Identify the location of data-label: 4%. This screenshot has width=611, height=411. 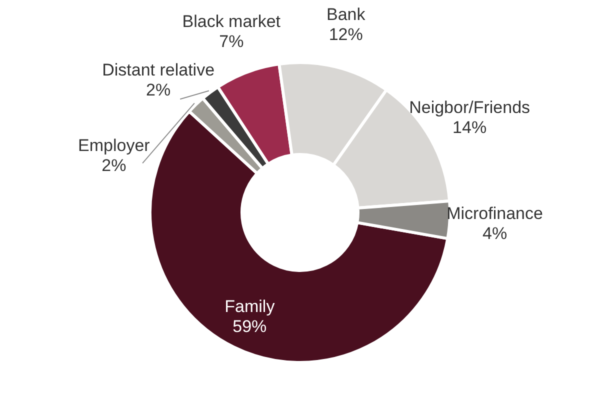
(495, 234).